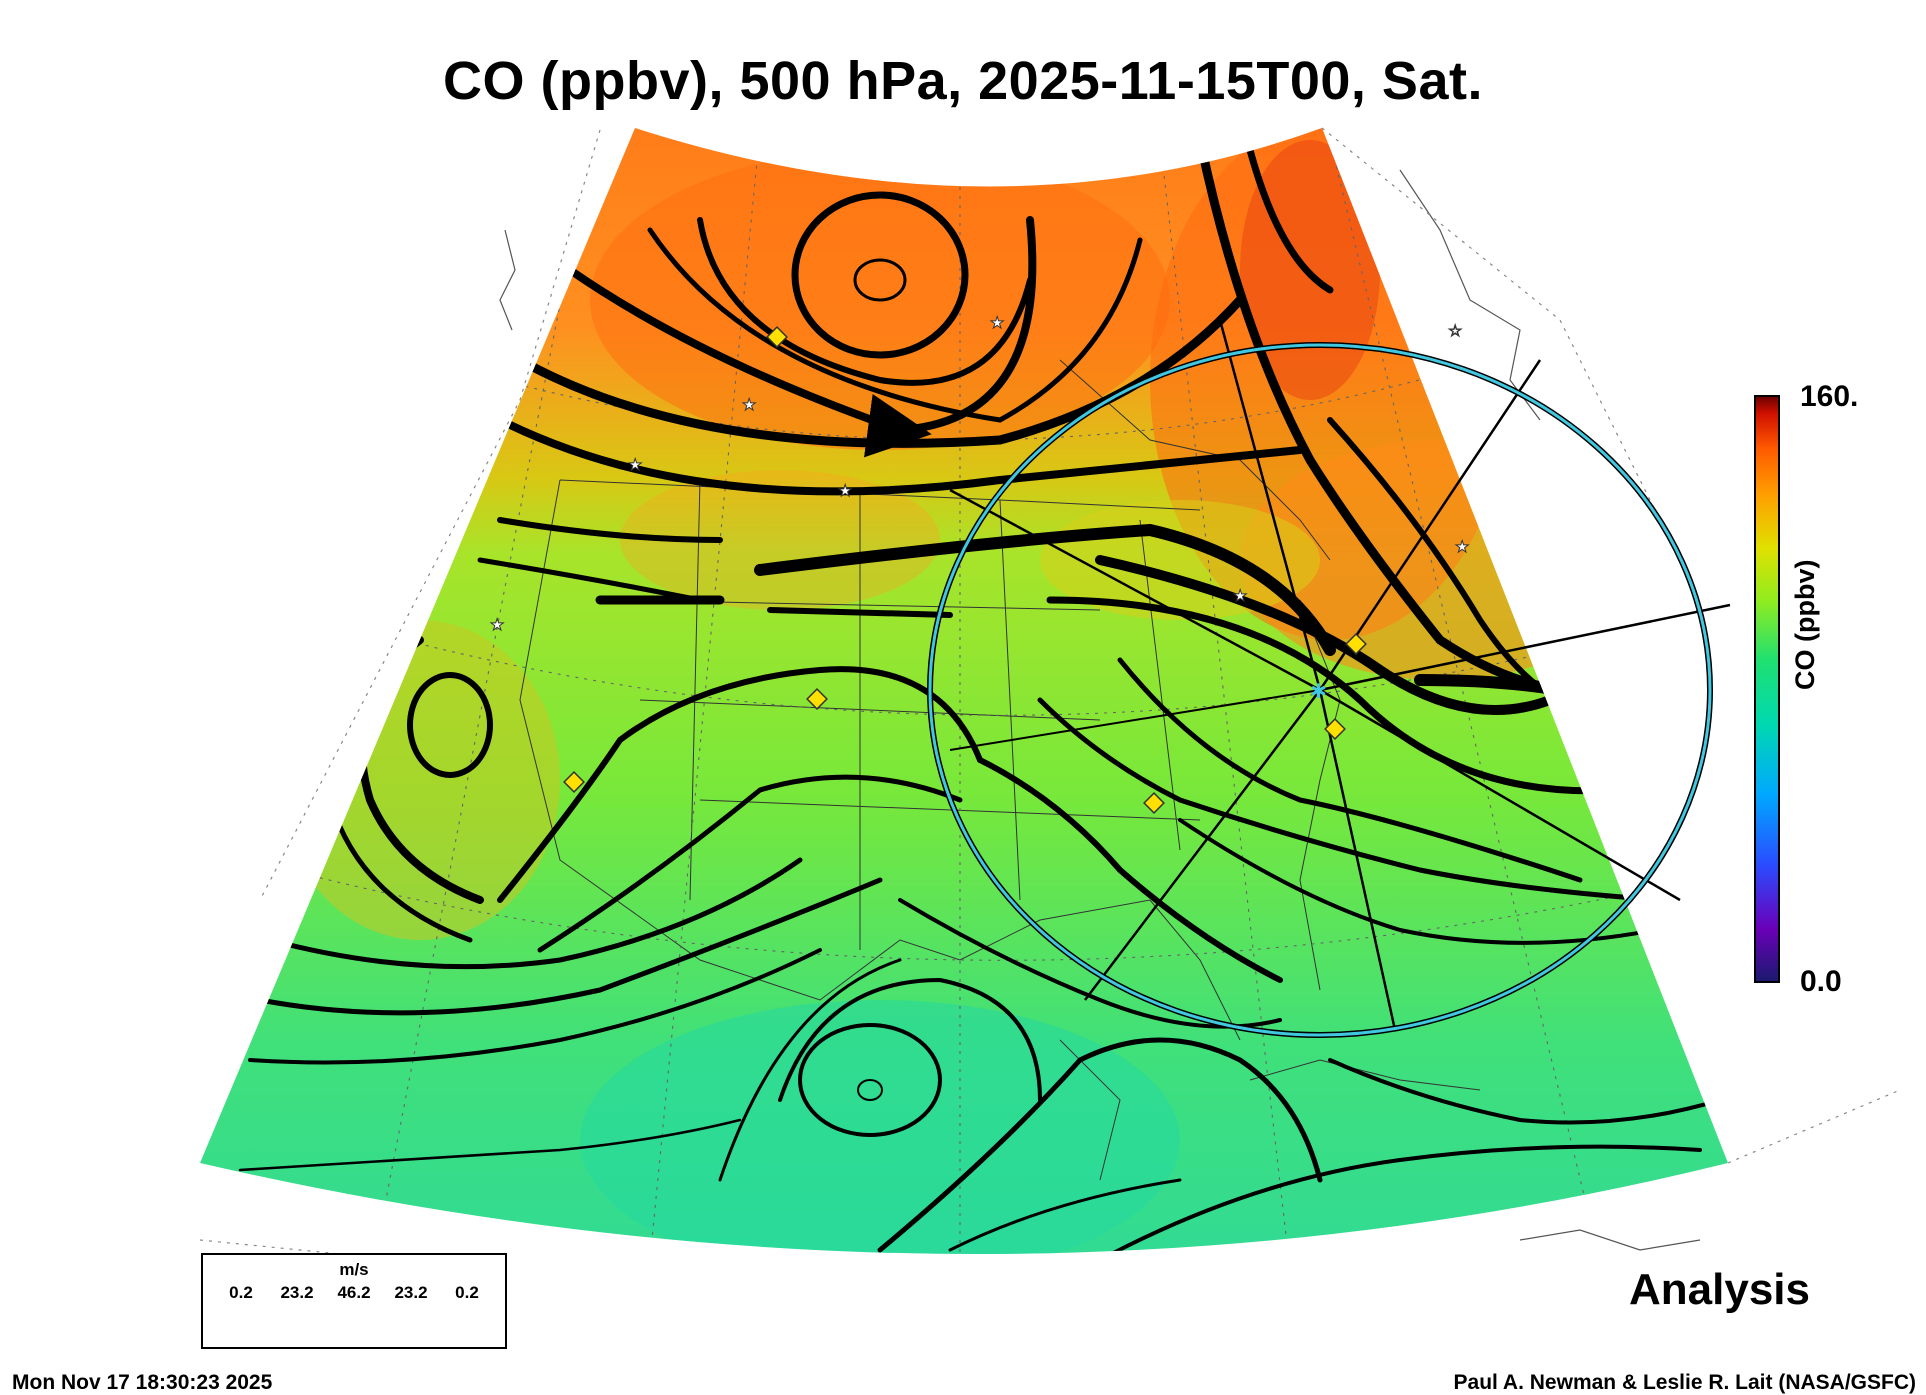 This screenshot has height=1395, width=1926. I want to click on colorbar-axis-label: CO (ppbv), so click(1805, 624).